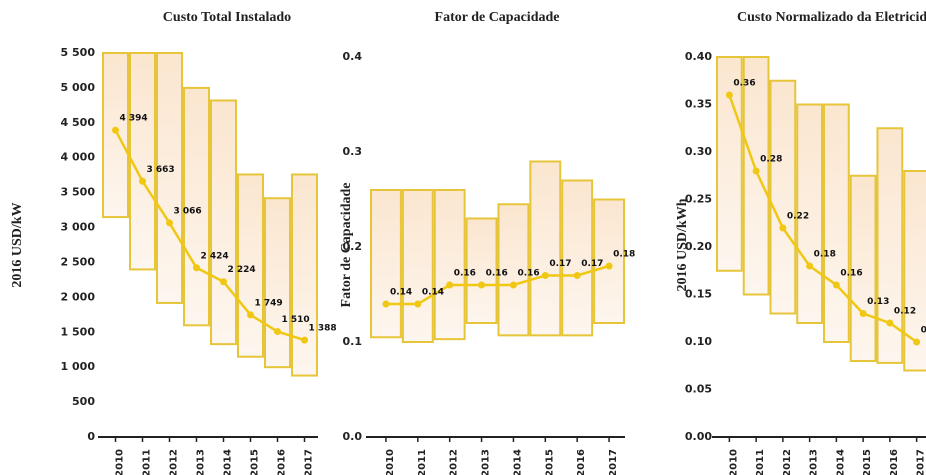 The width and height of the screenshot is (926, 475). I want to click on data-label: 0.36, so click(744, 84).